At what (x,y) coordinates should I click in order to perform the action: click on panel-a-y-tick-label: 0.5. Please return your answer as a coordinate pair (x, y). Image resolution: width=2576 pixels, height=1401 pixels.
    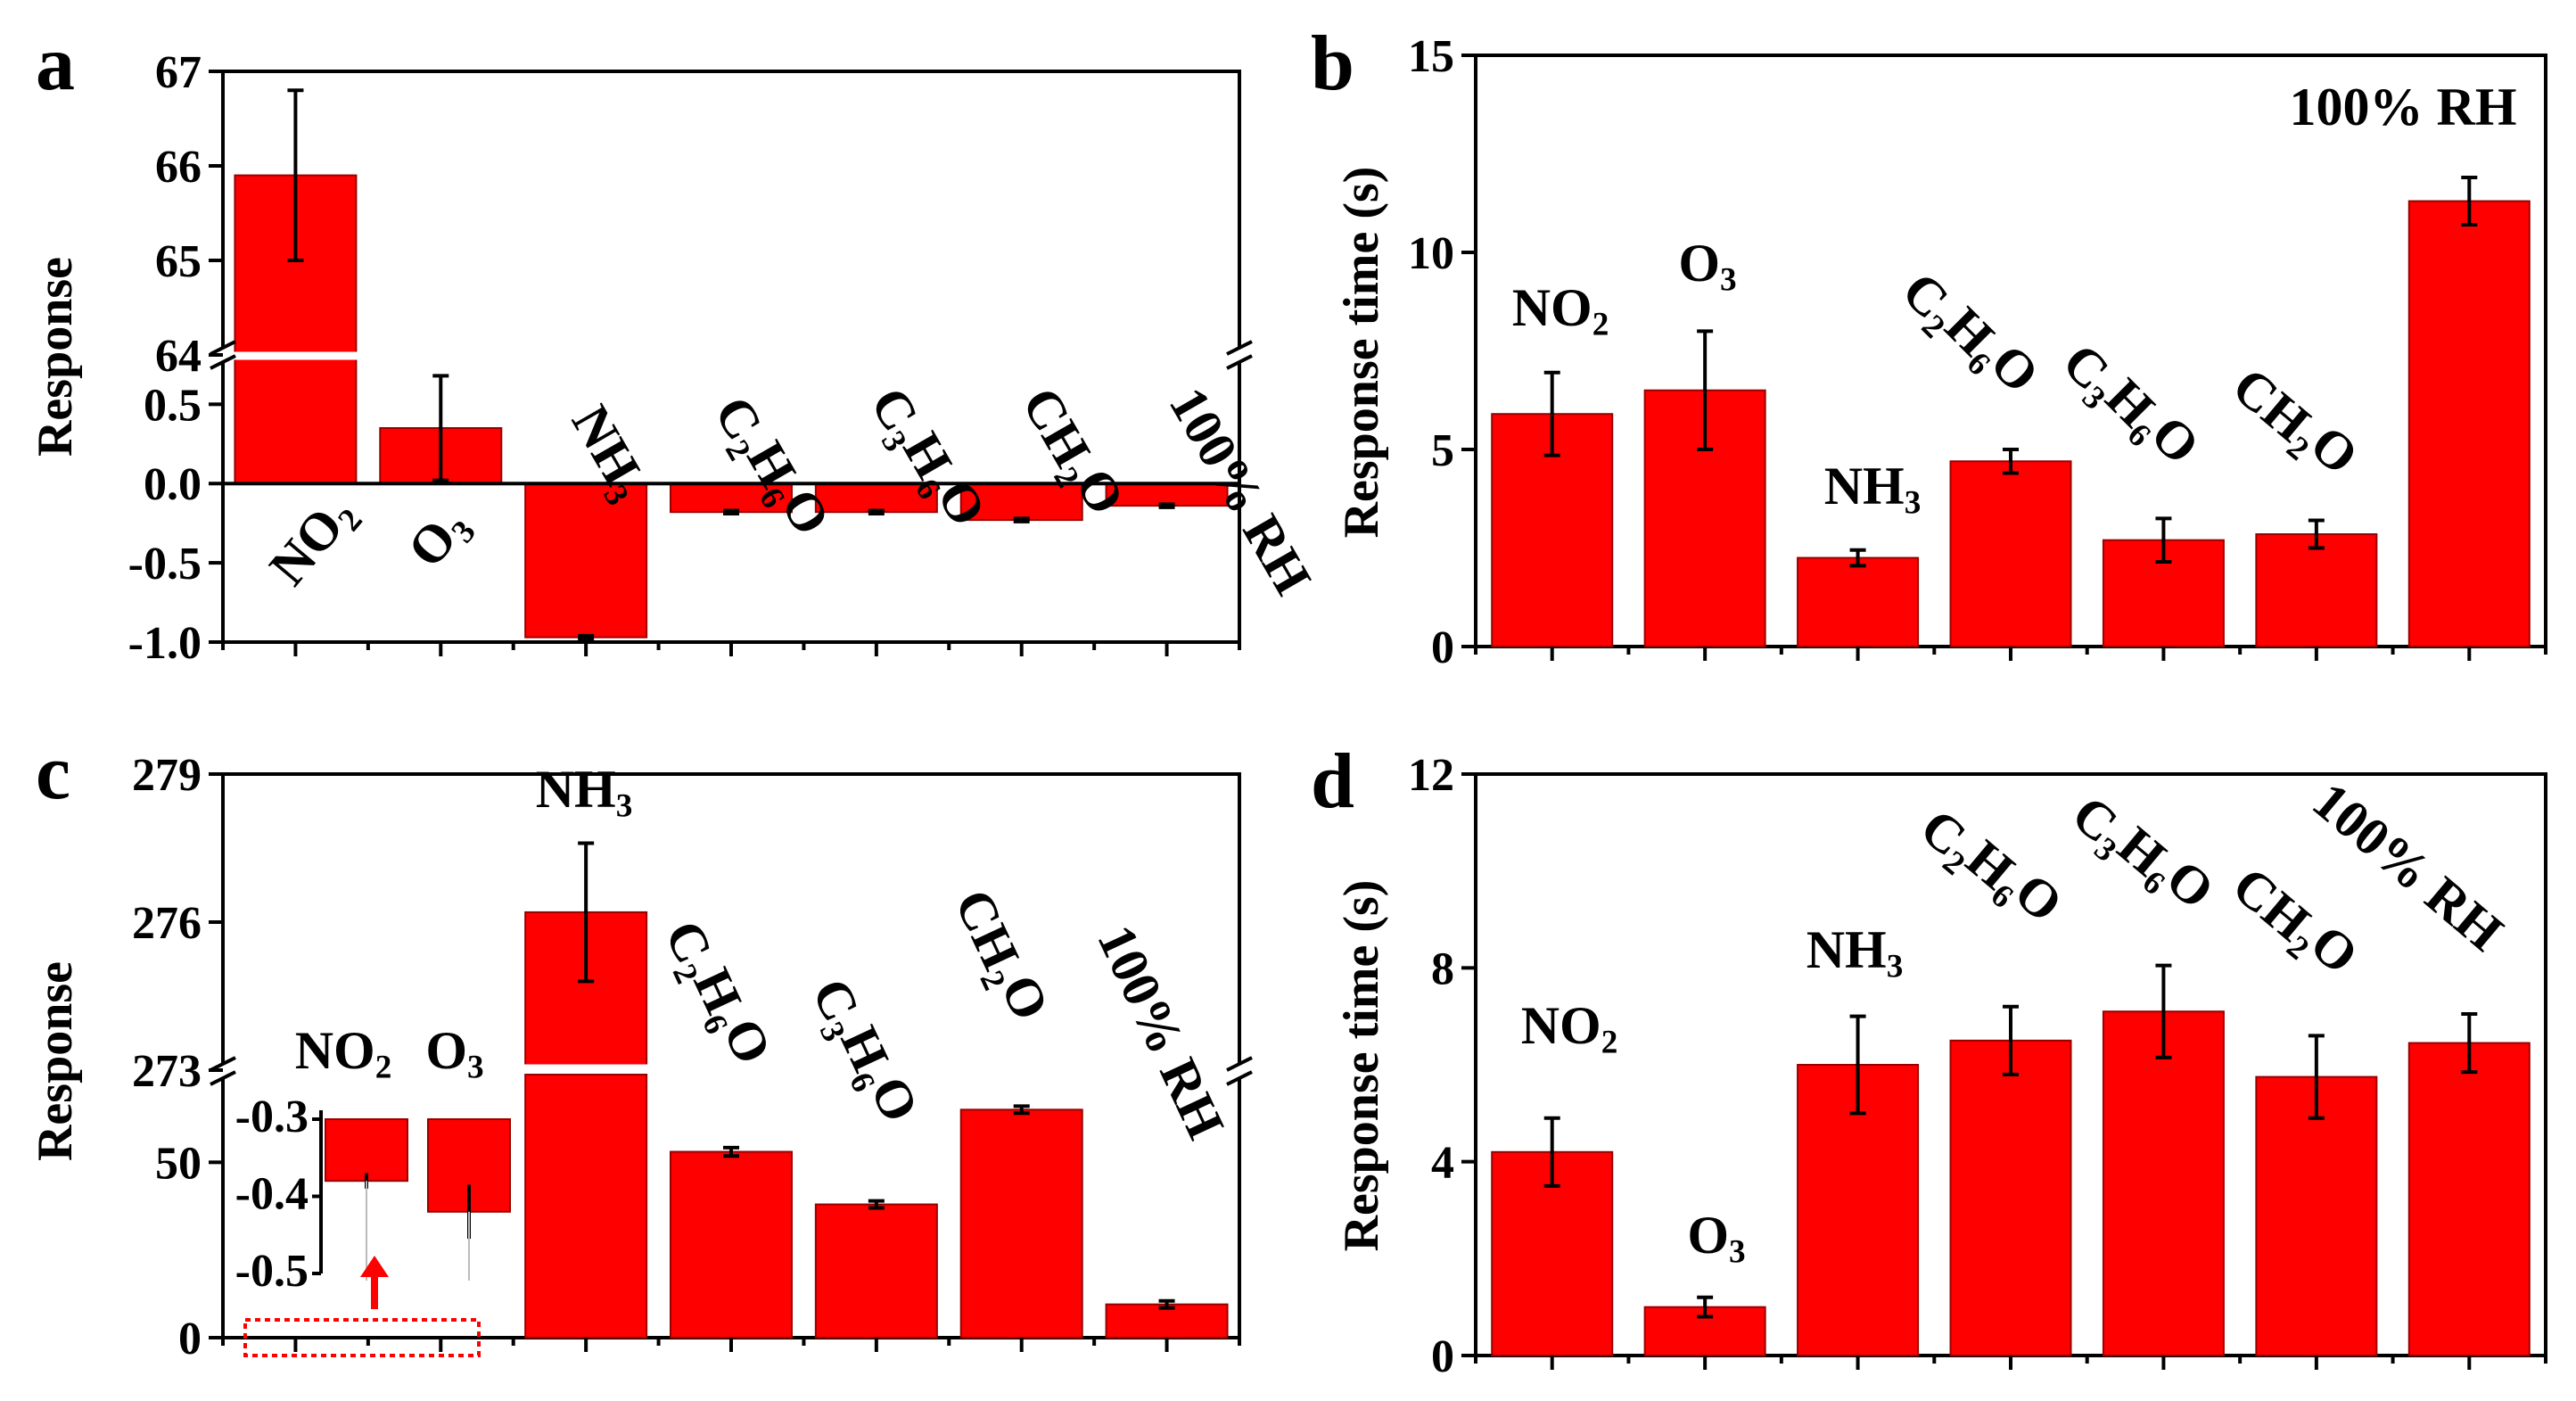
    Looking at the image, I should click on (173, 405).